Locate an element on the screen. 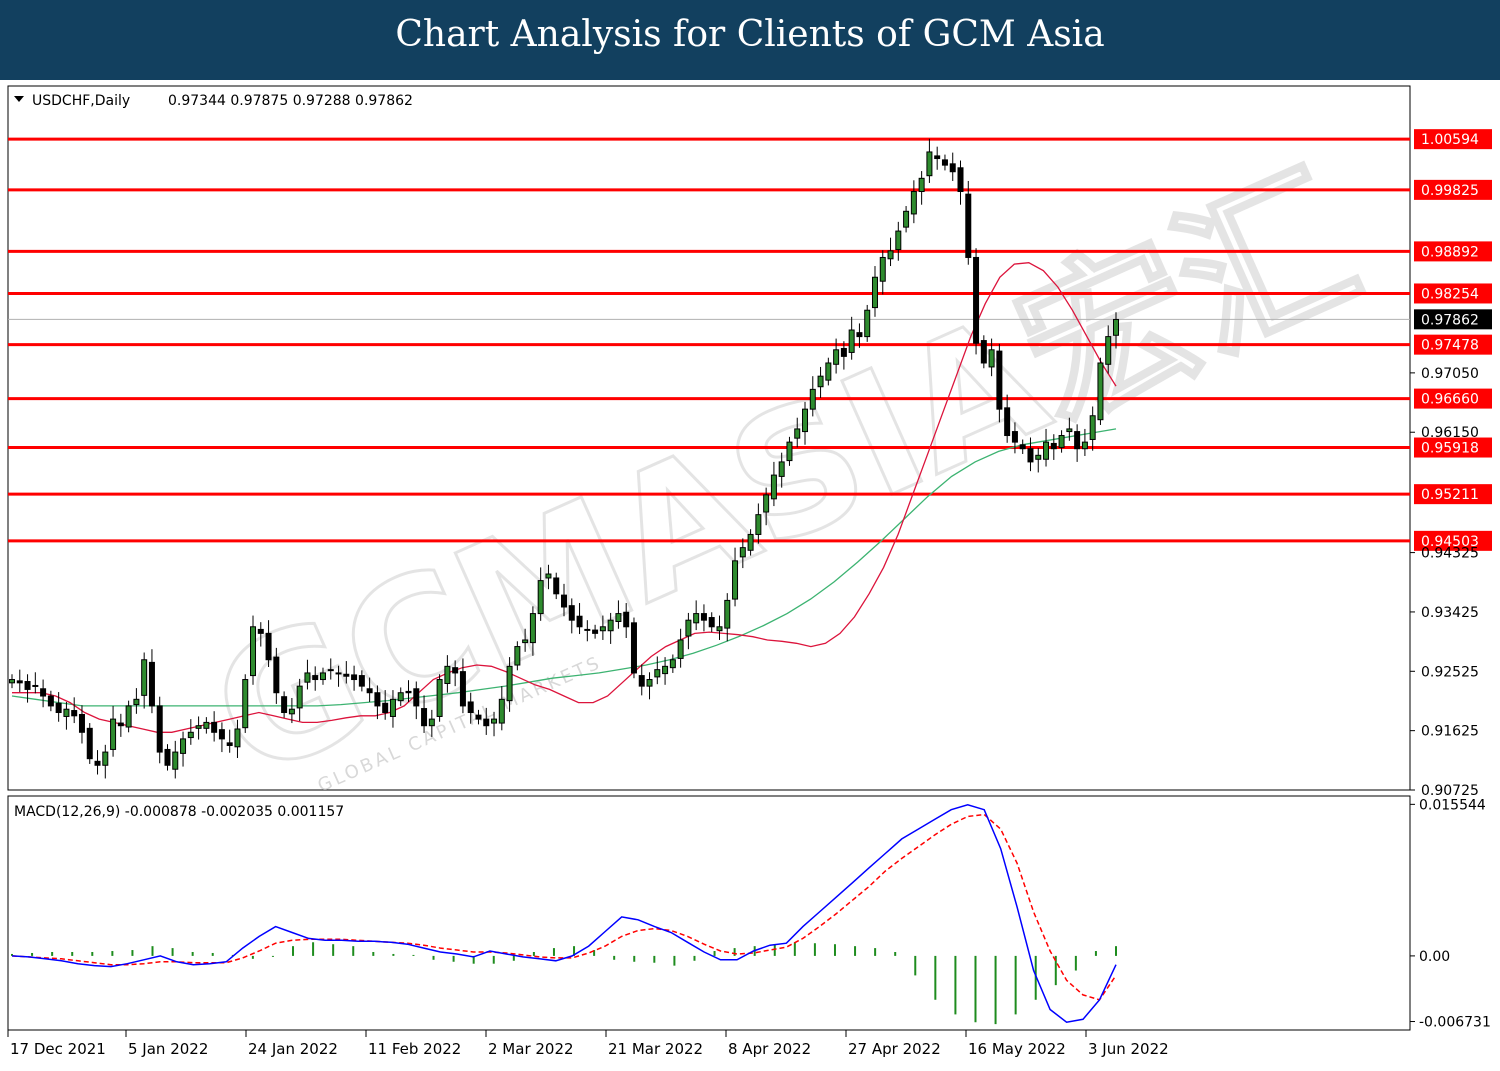 Image resolution: width=1500 pixels, height=1071 pixels. x-tick-label: 2 Mar 2022 is located at coordinates (531, 1049).